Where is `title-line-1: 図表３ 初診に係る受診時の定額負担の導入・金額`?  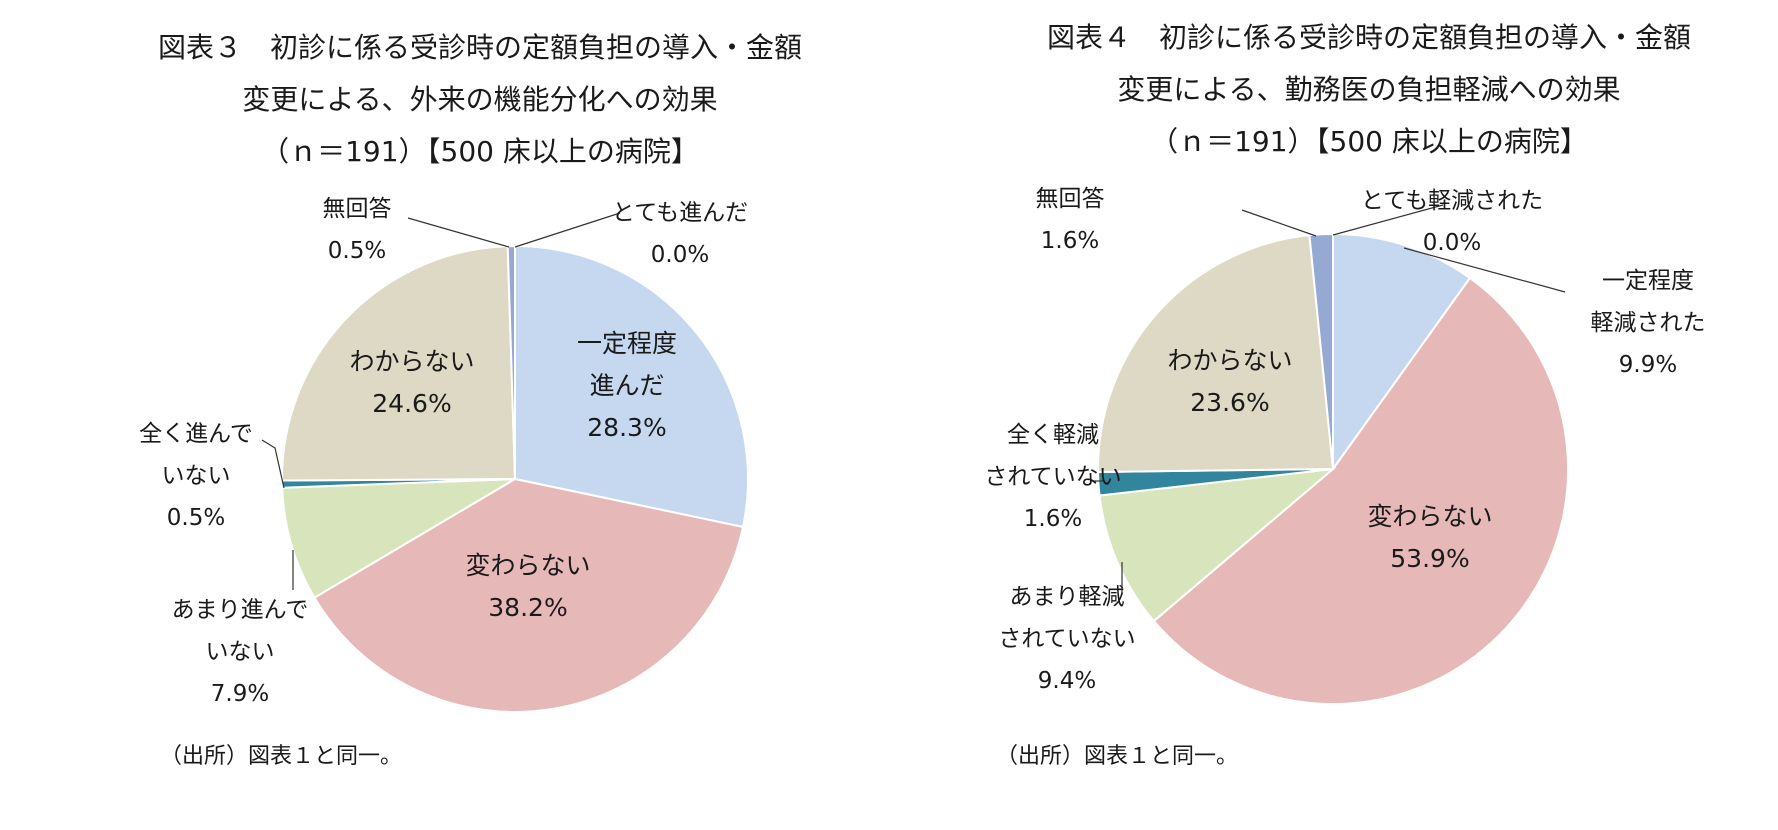
title-line-1: 図表３ 初診に係る受診時の定額負担の導入・金額 is located at coordinates (479, 47).